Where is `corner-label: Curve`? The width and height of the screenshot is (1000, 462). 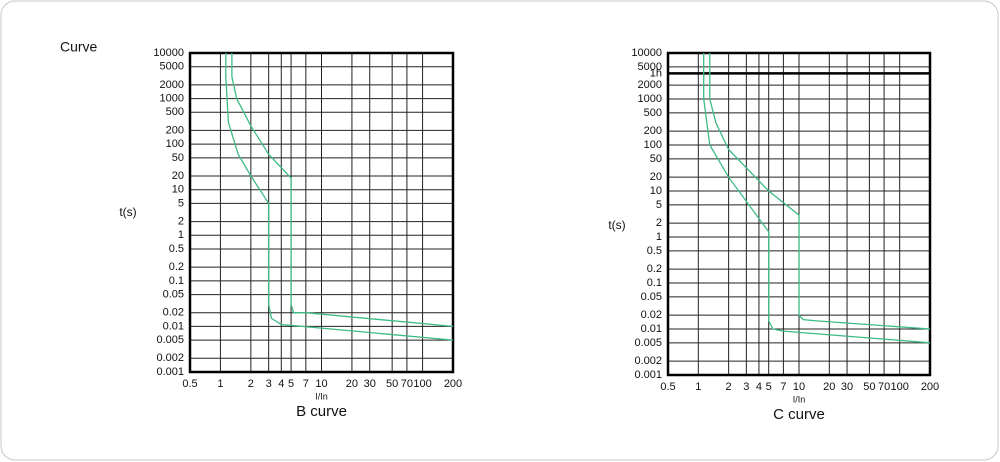
corner-label: Curve is located at coordinates (79, 47).